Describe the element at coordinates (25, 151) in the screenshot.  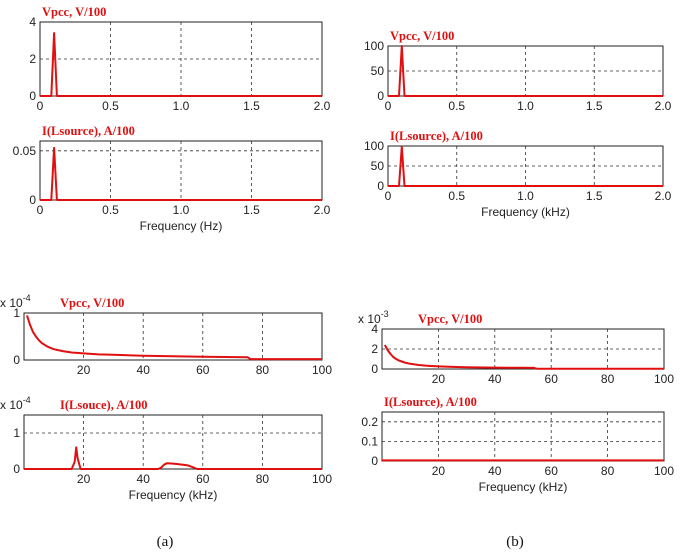
I see `y-tick-label: 0.05` at that location.